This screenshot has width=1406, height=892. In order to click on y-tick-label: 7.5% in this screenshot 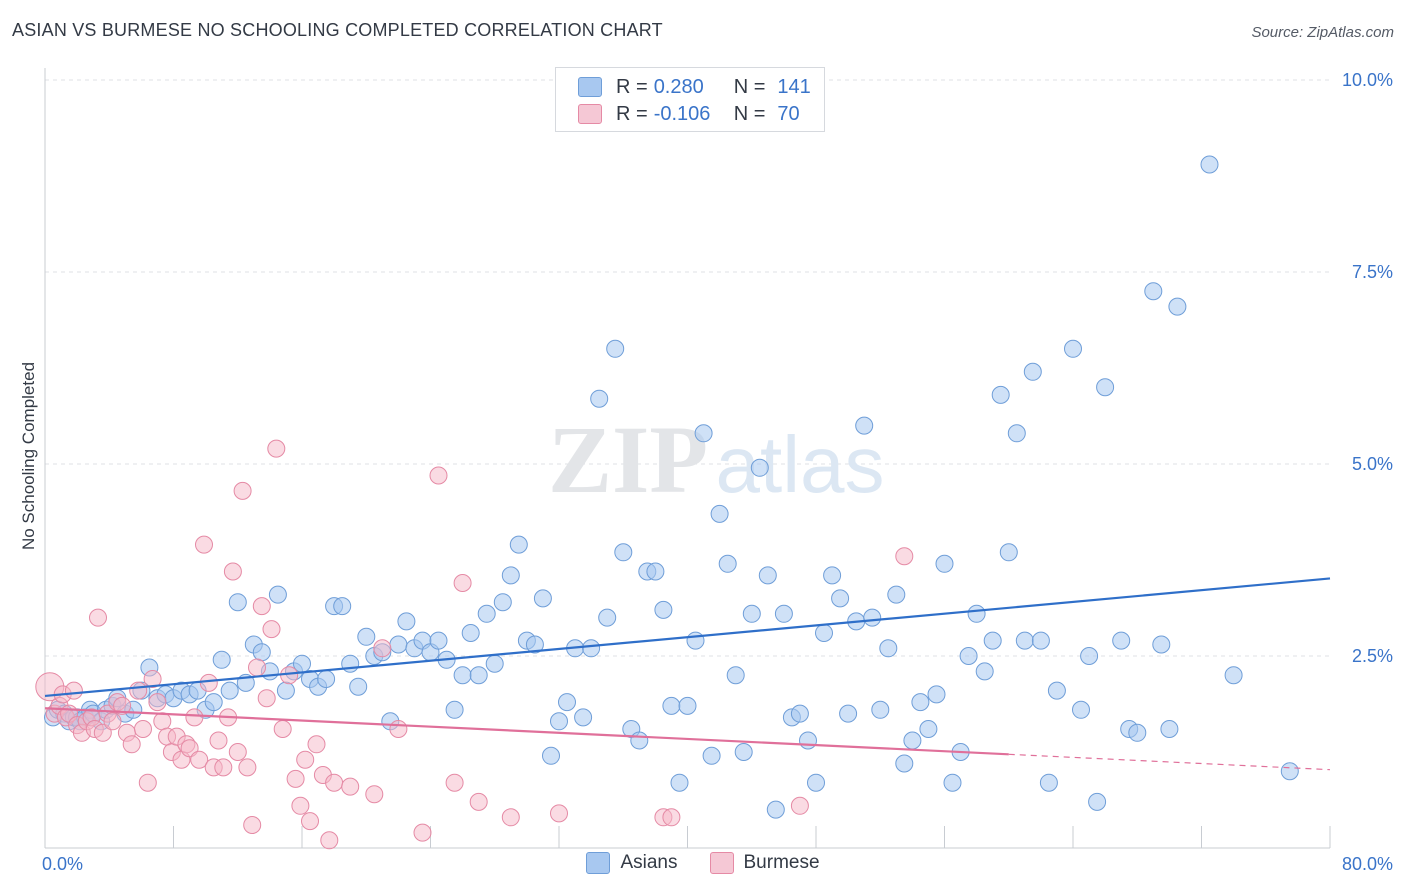, I will do `click(1372, 272)`.